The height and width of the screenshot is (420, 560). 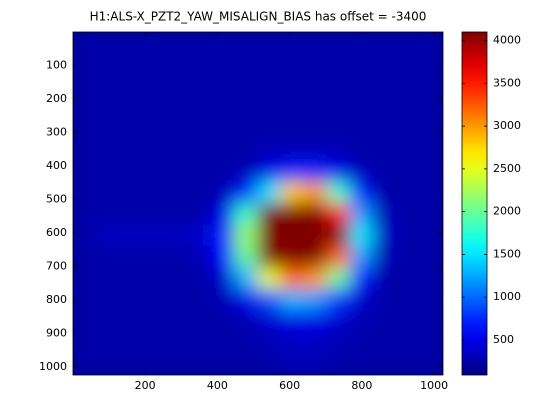 What do you see at coordinates (56, 232) in the screenshot?
I see `y-tick-label: 600` at bounding box center [56, 232].